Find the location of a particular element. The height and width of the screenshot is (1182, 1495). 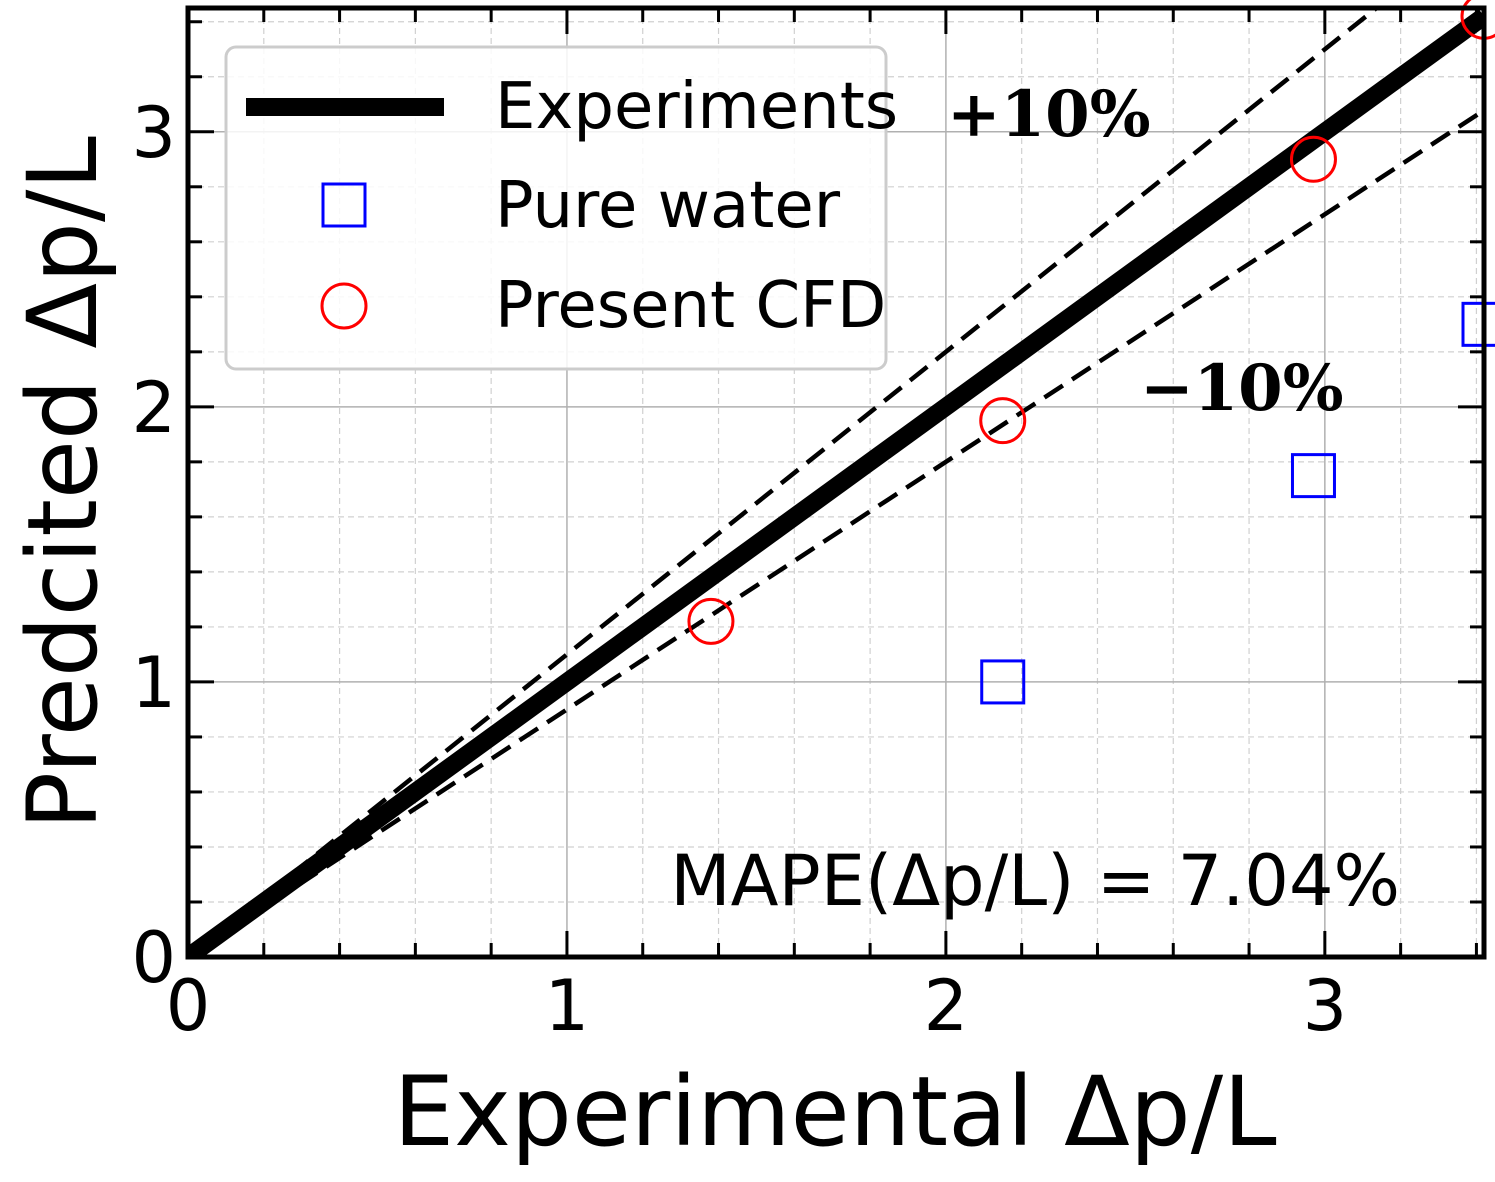

y-tick-label: 0 is located at coordinates (153, 958).